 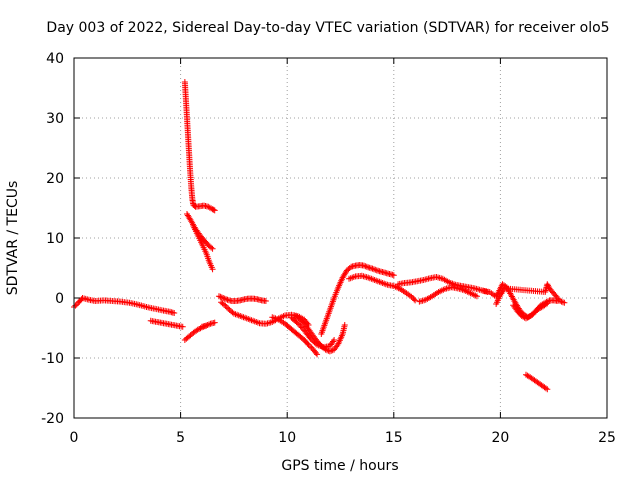 I want to click on y-tick-label: 40, so click(x=55, y=59).